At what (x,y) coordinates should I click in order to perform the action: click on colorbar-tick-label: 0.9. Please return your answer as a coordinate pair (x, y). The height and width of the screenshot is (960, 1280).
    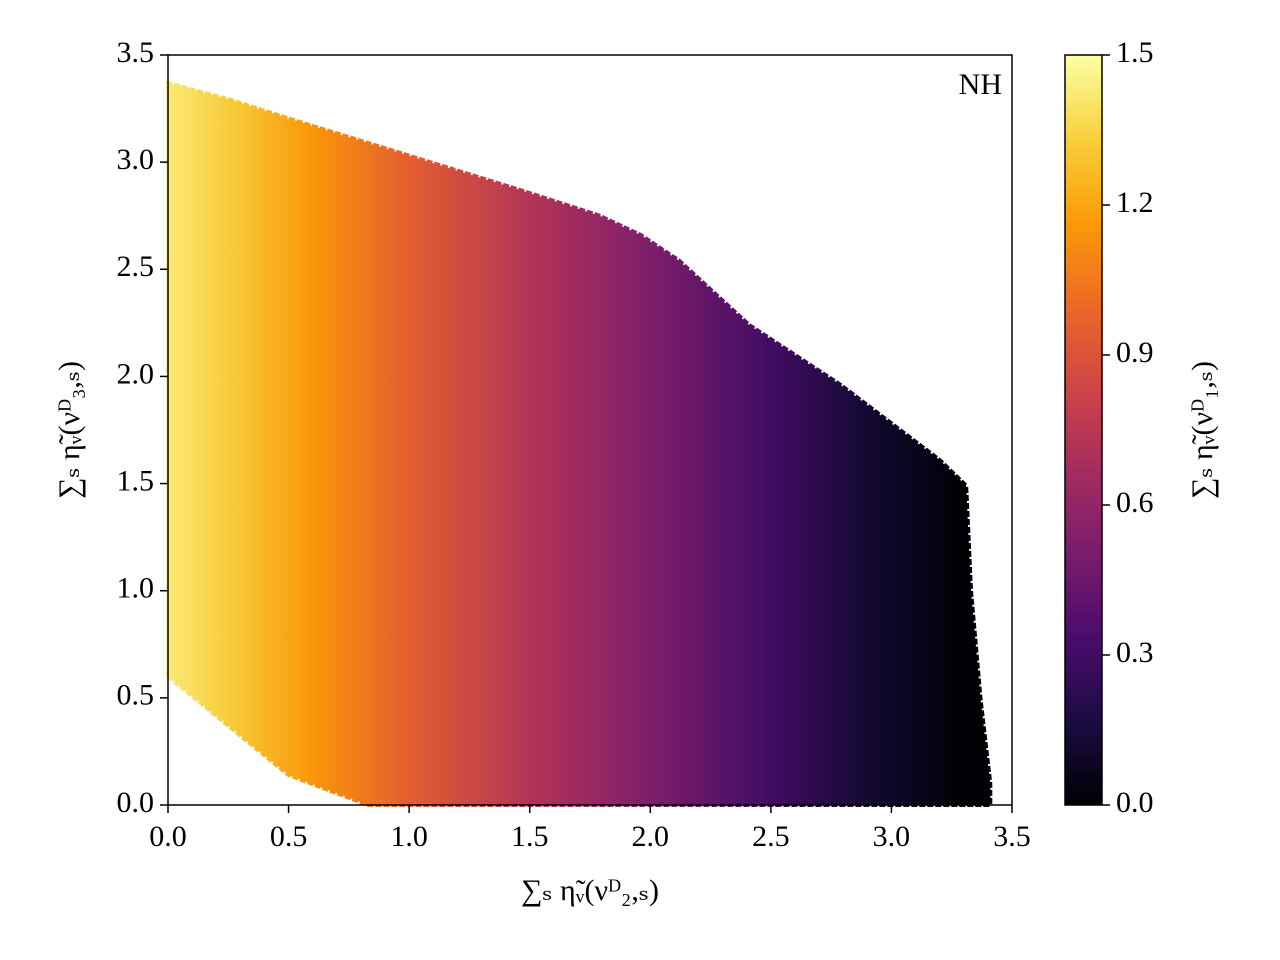
    Looking at the image, I should click on (1135, 352).